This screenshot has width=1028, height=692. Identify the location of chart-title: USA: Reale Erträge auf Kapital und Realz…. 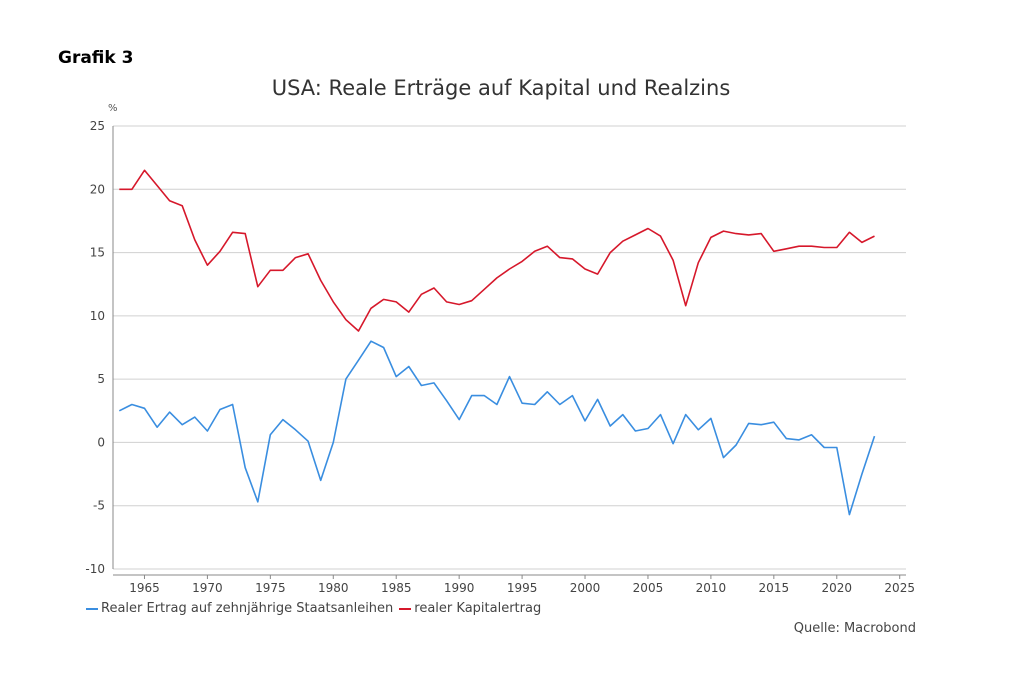
(501, 88).